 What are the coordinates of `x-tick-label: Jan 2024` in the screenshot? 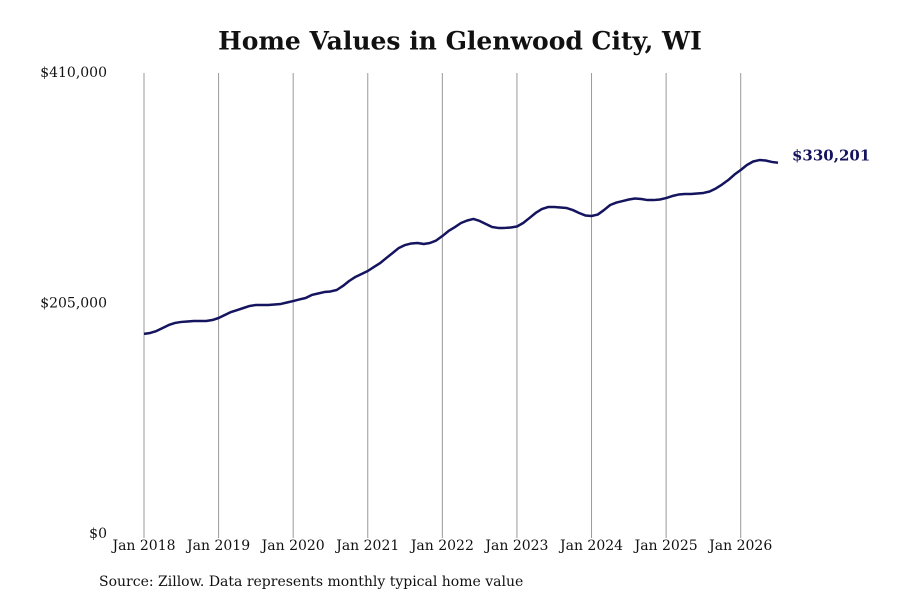 It's located at (590, 546).